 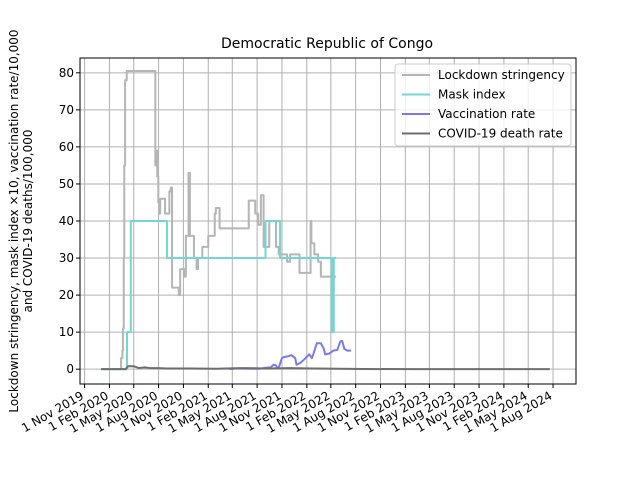 I want to click on y-tick-label: 40, so click(x=66, y=221).